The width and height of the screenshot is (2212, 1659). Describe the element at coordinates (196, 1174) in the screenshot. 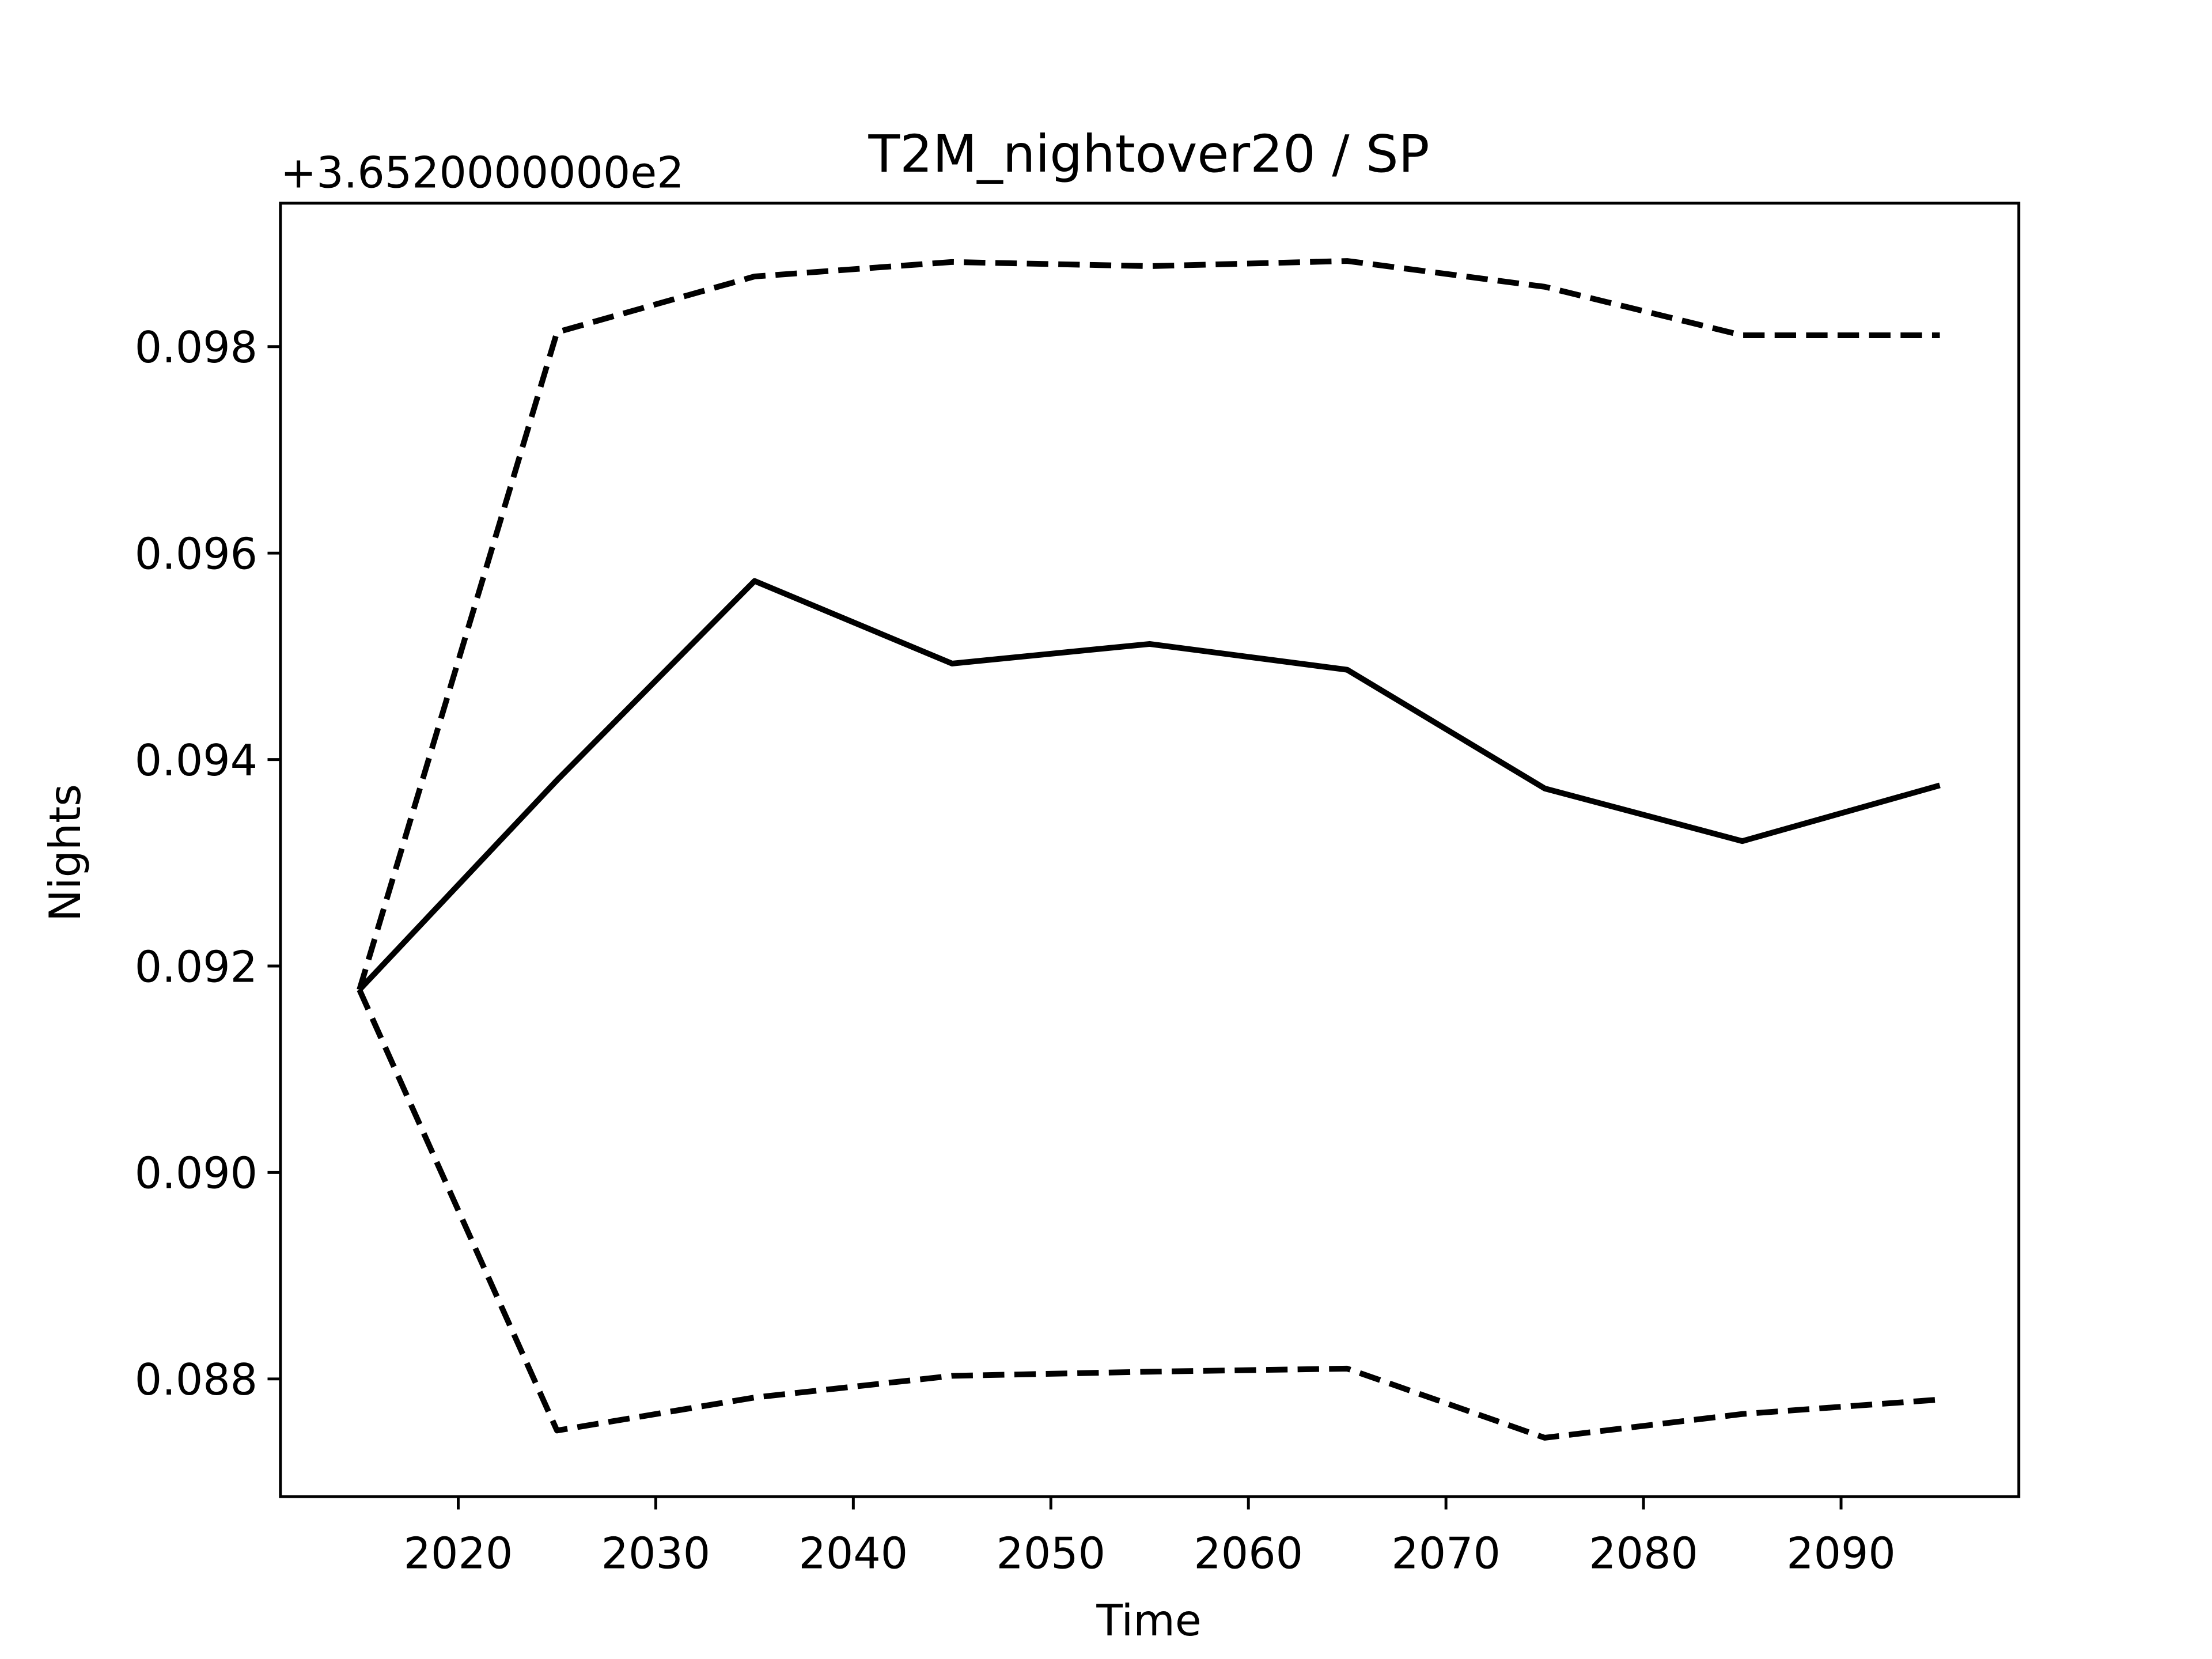

I see `y-tick-label: 0.090` at that location.